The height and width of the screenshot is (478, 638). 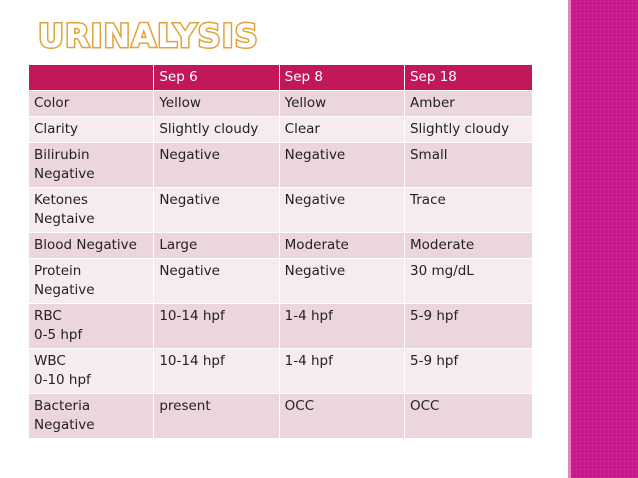 What do you see at coordinates (341, 78) in the screenshot?
I see `header-cell-sep8: Sep 8` at bounding box center [341, 78].